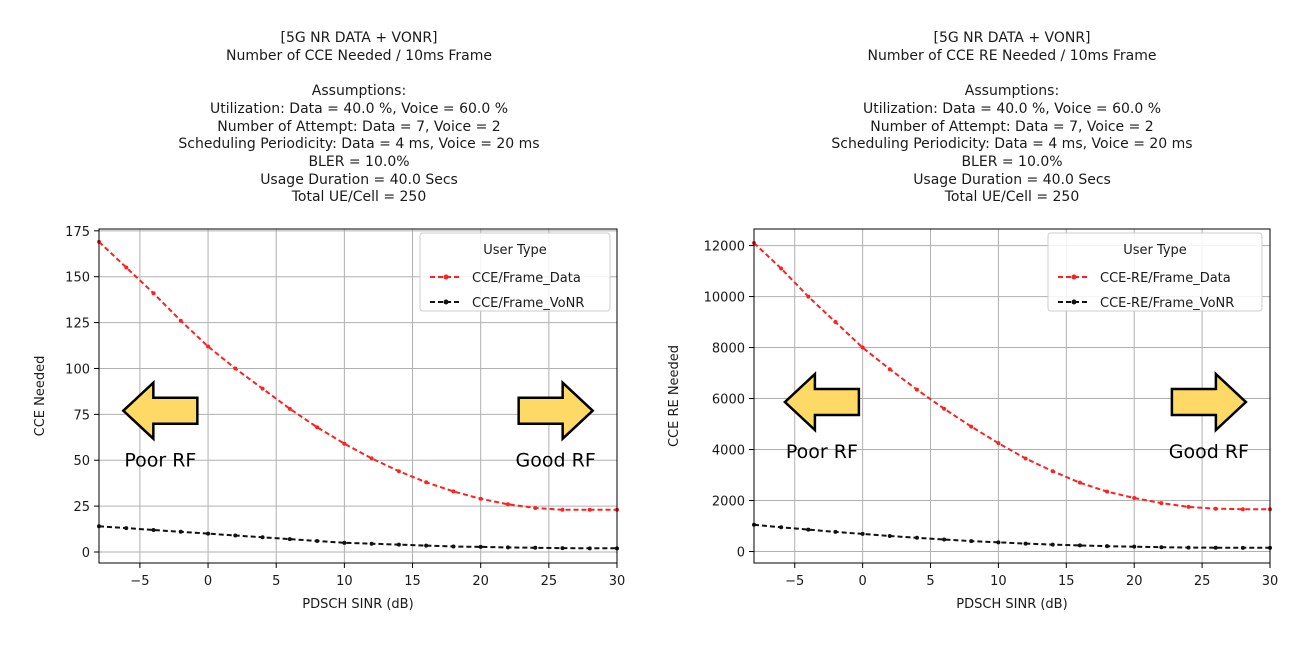  I want to click on assumption-line: Usage Duration = 40.0 Secs, so click(1012, 179).